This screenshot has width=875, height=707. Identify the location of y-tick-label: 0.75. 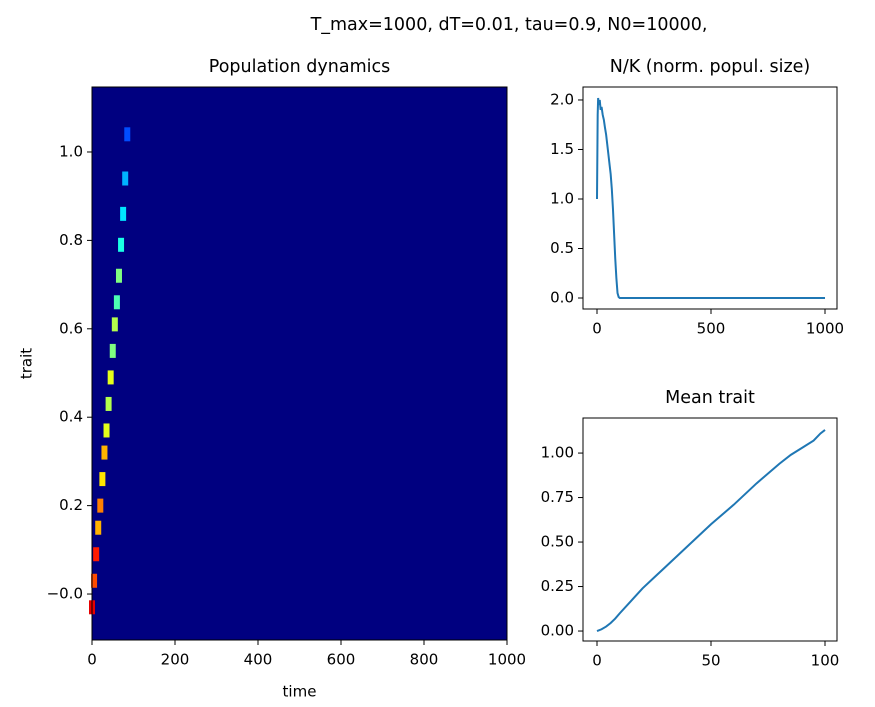
(557, 497).